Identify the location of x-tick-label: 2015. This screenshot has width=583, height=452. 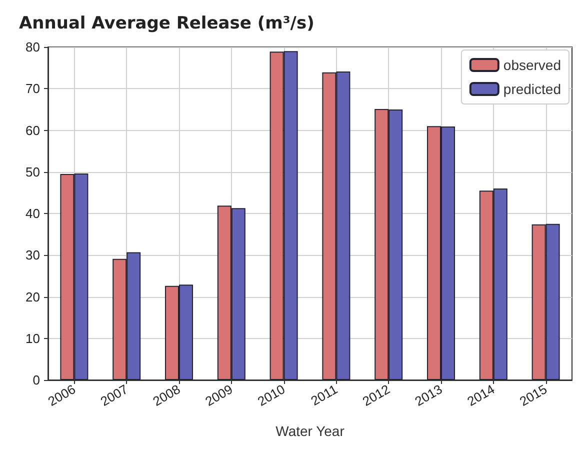
(533, 395).